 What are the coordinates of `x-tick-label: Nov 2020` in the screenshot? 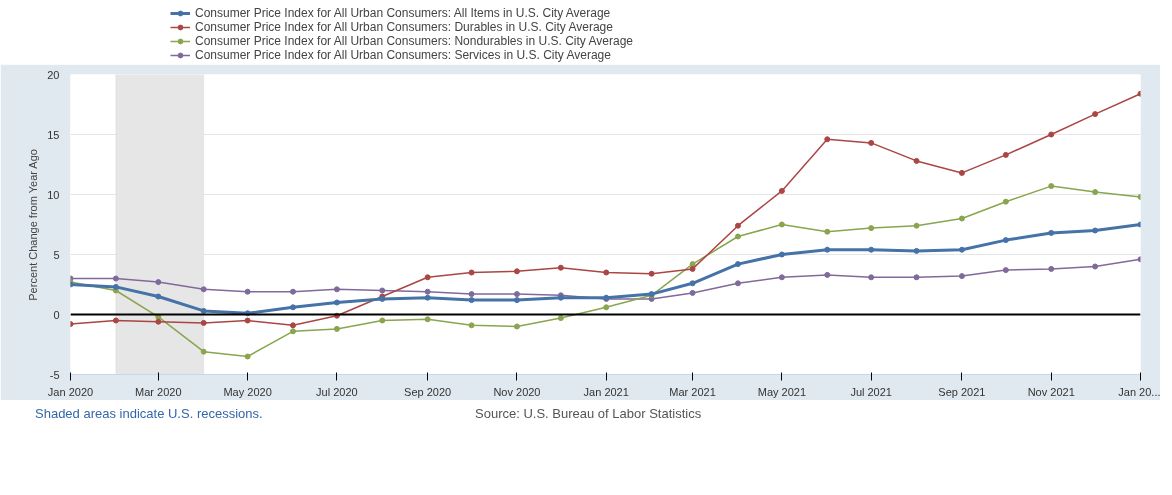 It's located at (517, 391).